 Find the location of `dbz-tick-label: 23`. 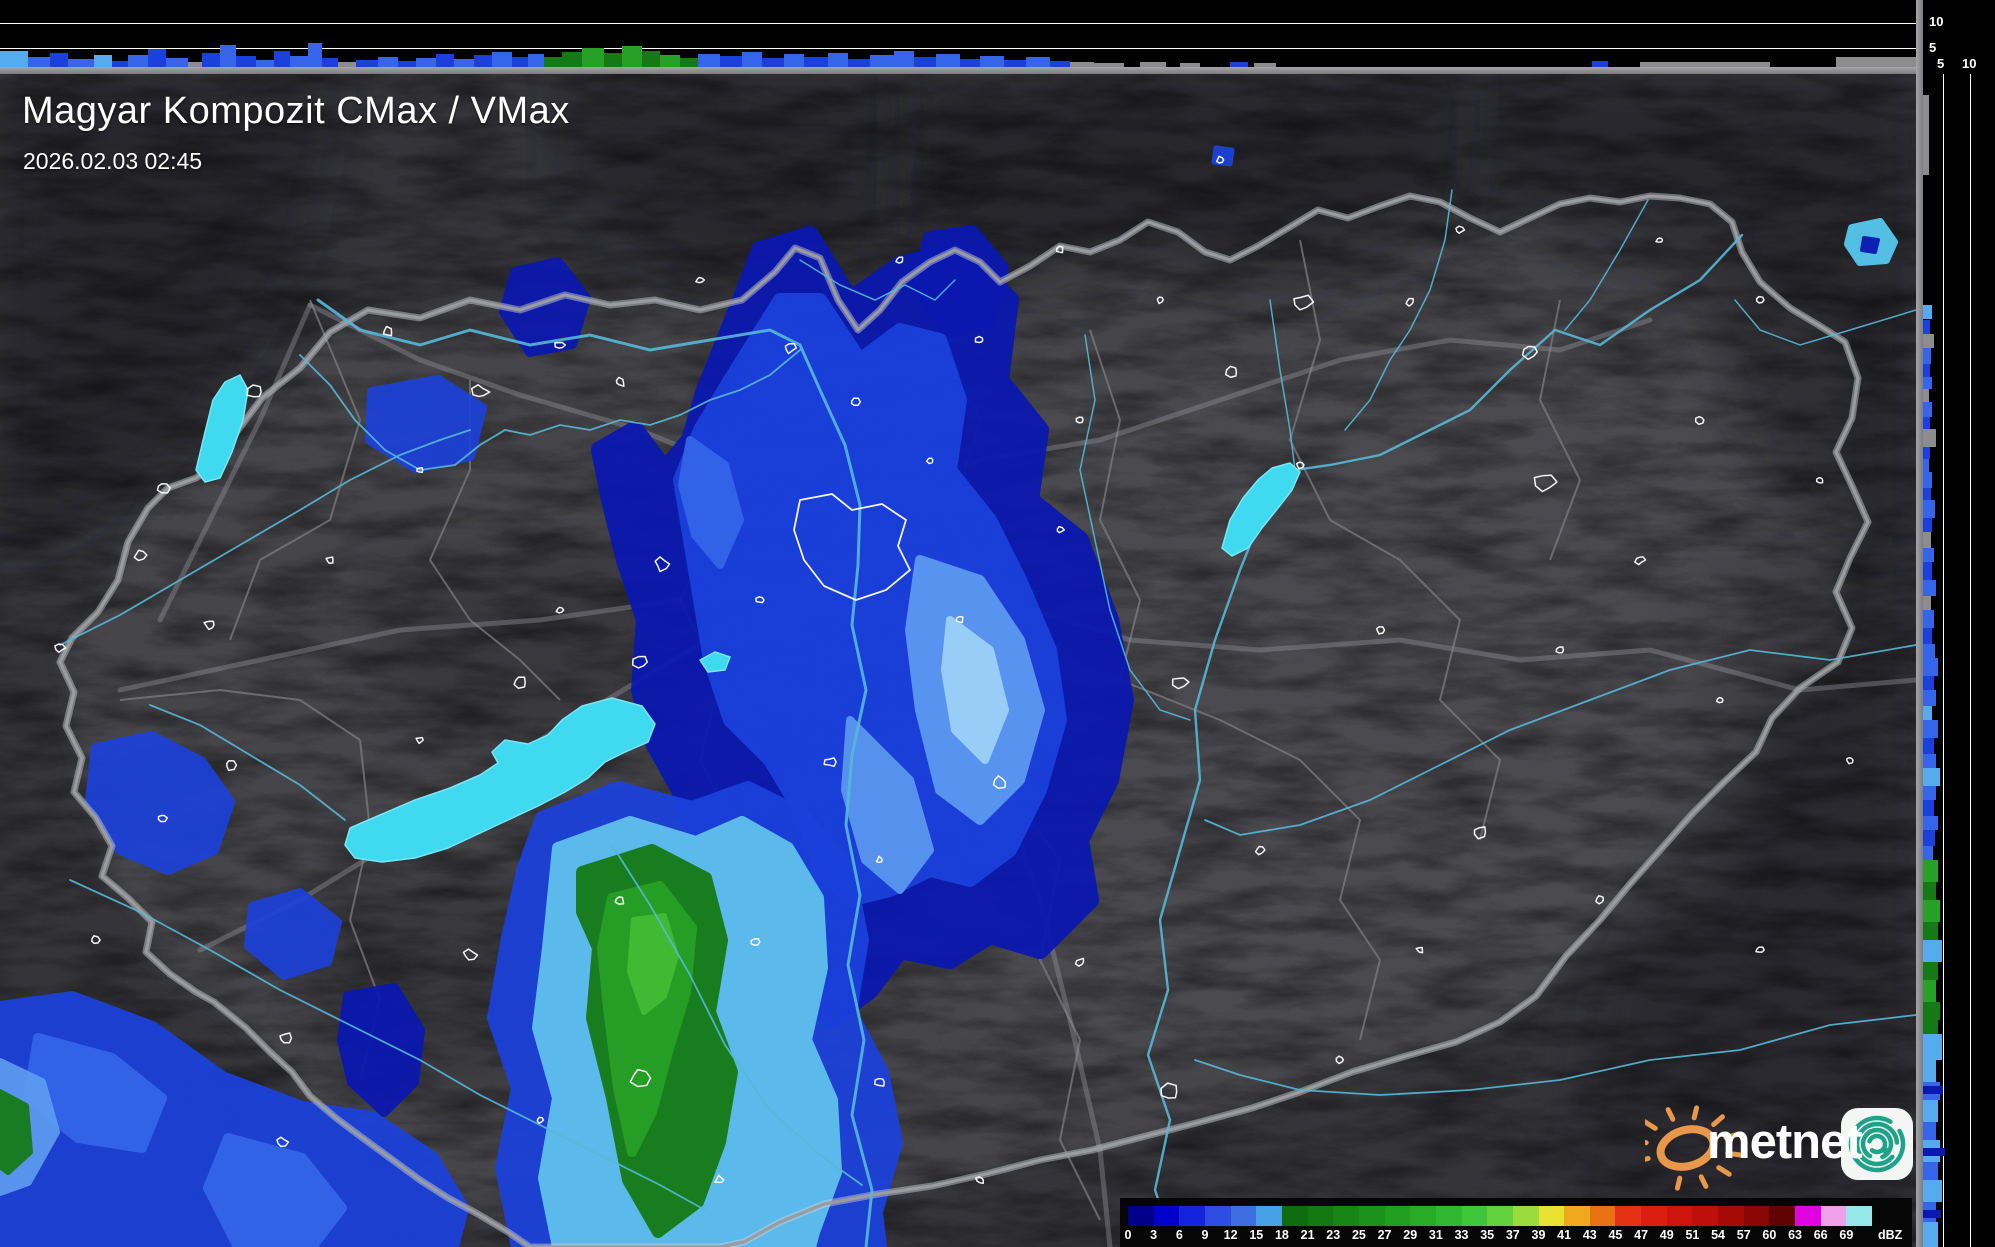

dbz-tick-label: 23 is located at coordinates (1333, 1235).